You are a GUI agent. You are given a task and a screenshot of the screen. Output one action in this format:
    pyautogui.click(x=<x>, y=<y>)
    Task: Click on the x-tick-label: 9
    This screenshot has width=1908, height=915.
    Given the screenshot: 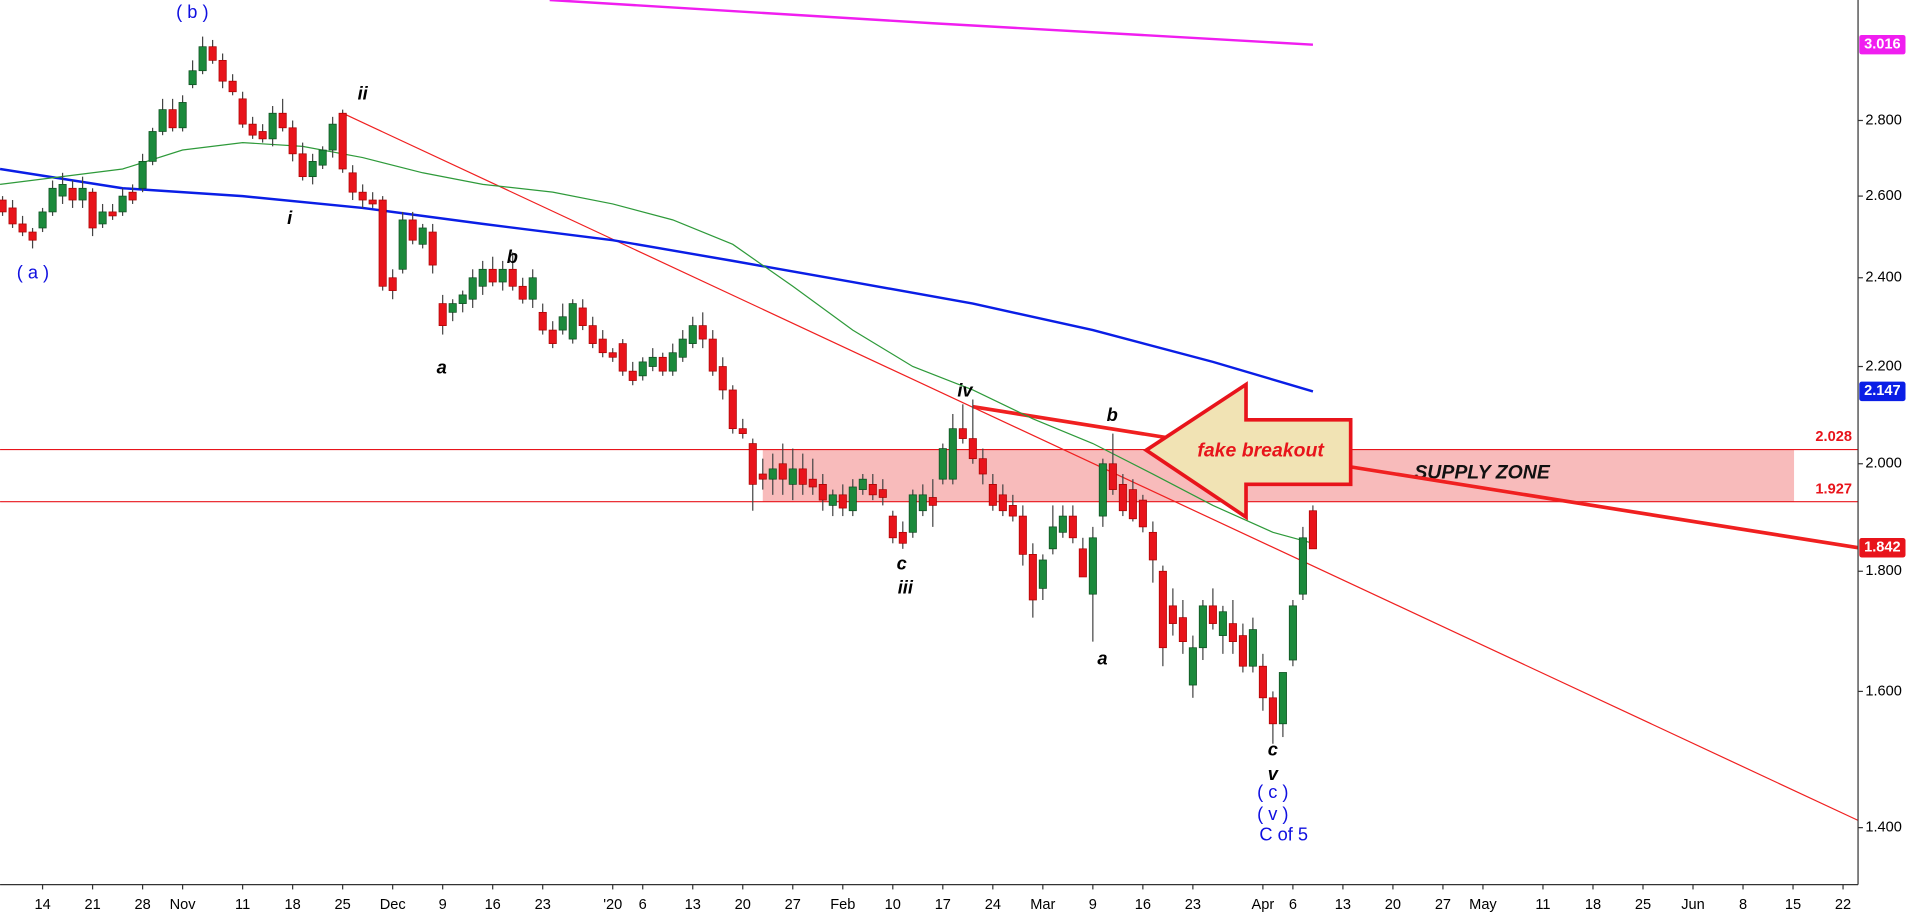 What is the action you would take?
    pyautogui.click(x=1093, y=905)
    